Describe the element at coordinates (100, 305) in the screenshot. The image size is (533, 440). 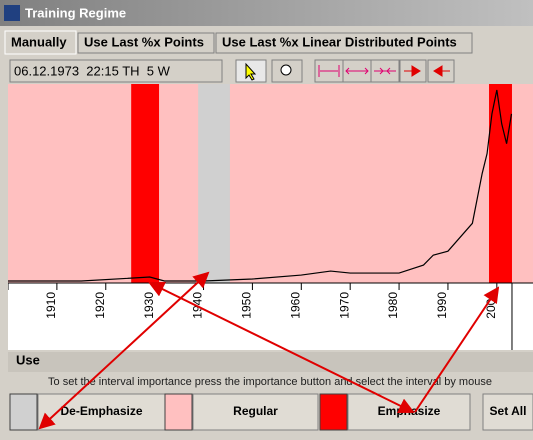
I see `x-tick-label: 1920` at that location.